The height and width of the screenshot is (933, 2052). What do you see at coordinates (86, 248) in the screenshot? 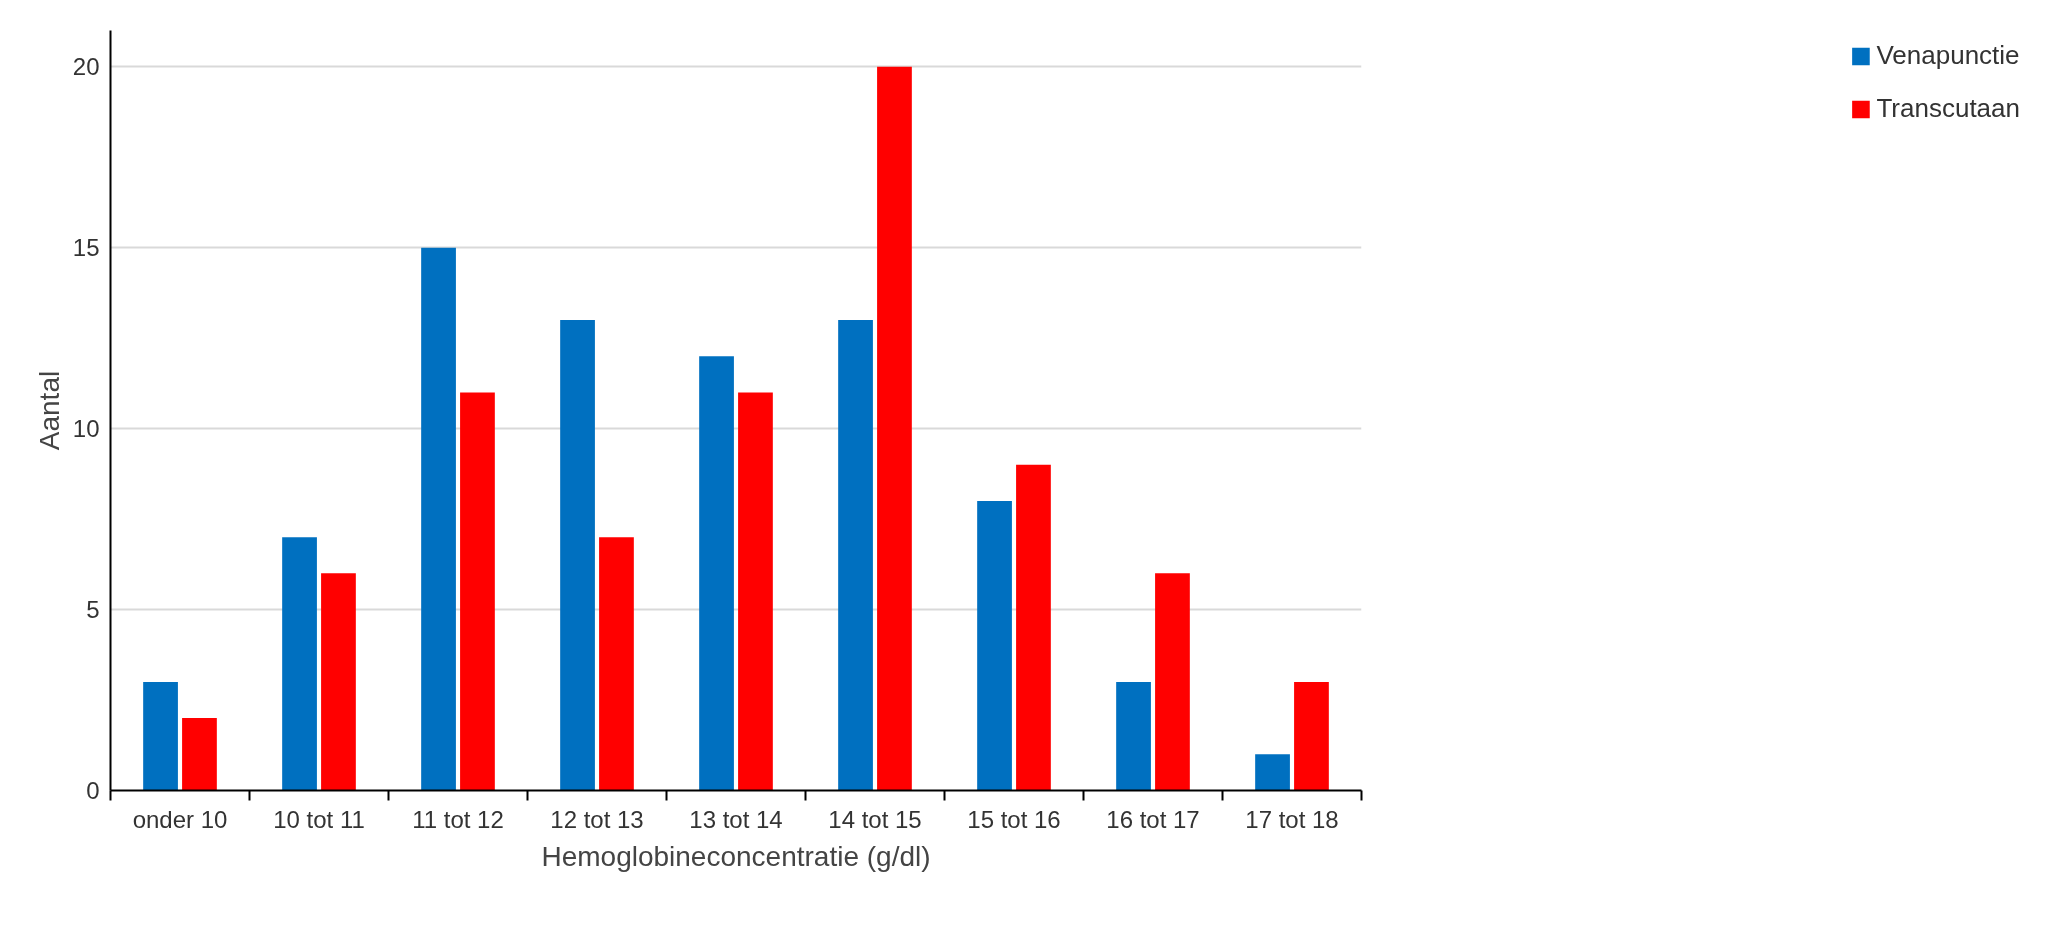
I see `y-tick-label: 15` at bounding box center [86, 248].